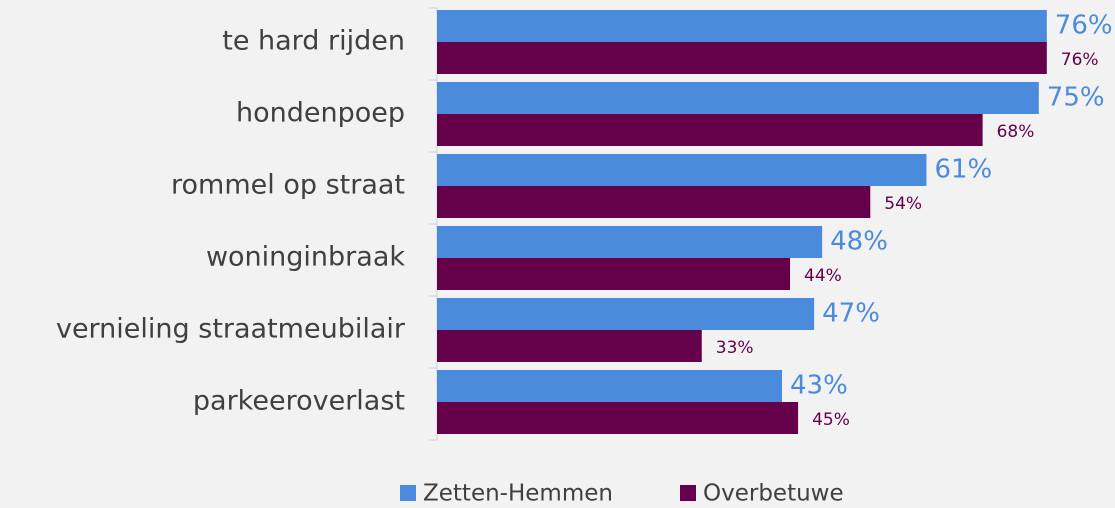 This screenshot has width=1115, height=508. What do you see at coordinates (299, 401) in the screenshot?
I see `category-label: parkeeroverlast` at bounding box center [299, 401].